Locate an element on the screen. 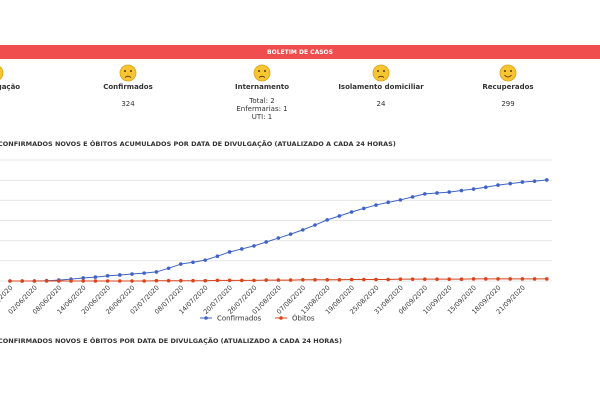 This screenshot has width=600, height=404. card-line: Enfermarias: 1 is located at coordinates (261, 109).